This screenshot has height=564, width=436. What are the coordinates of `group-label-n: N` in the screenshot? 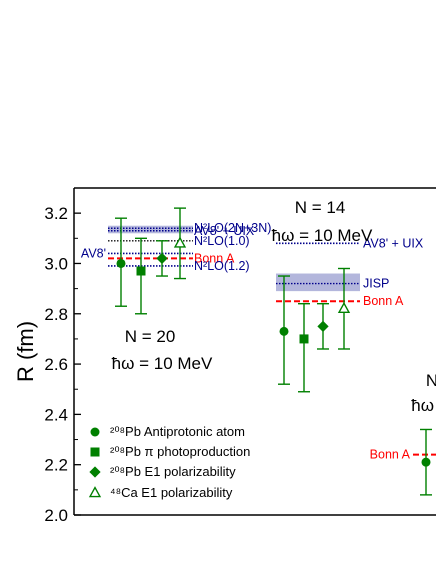 It's located at (431, 380).